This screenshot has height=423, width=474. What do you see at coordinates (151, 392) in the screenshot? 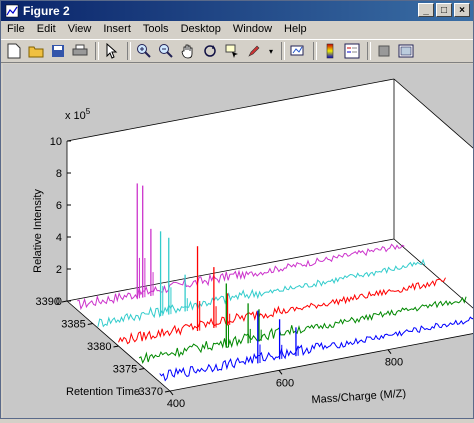
I see `y-tick-label: 3370` at bounding box center [151, 392].